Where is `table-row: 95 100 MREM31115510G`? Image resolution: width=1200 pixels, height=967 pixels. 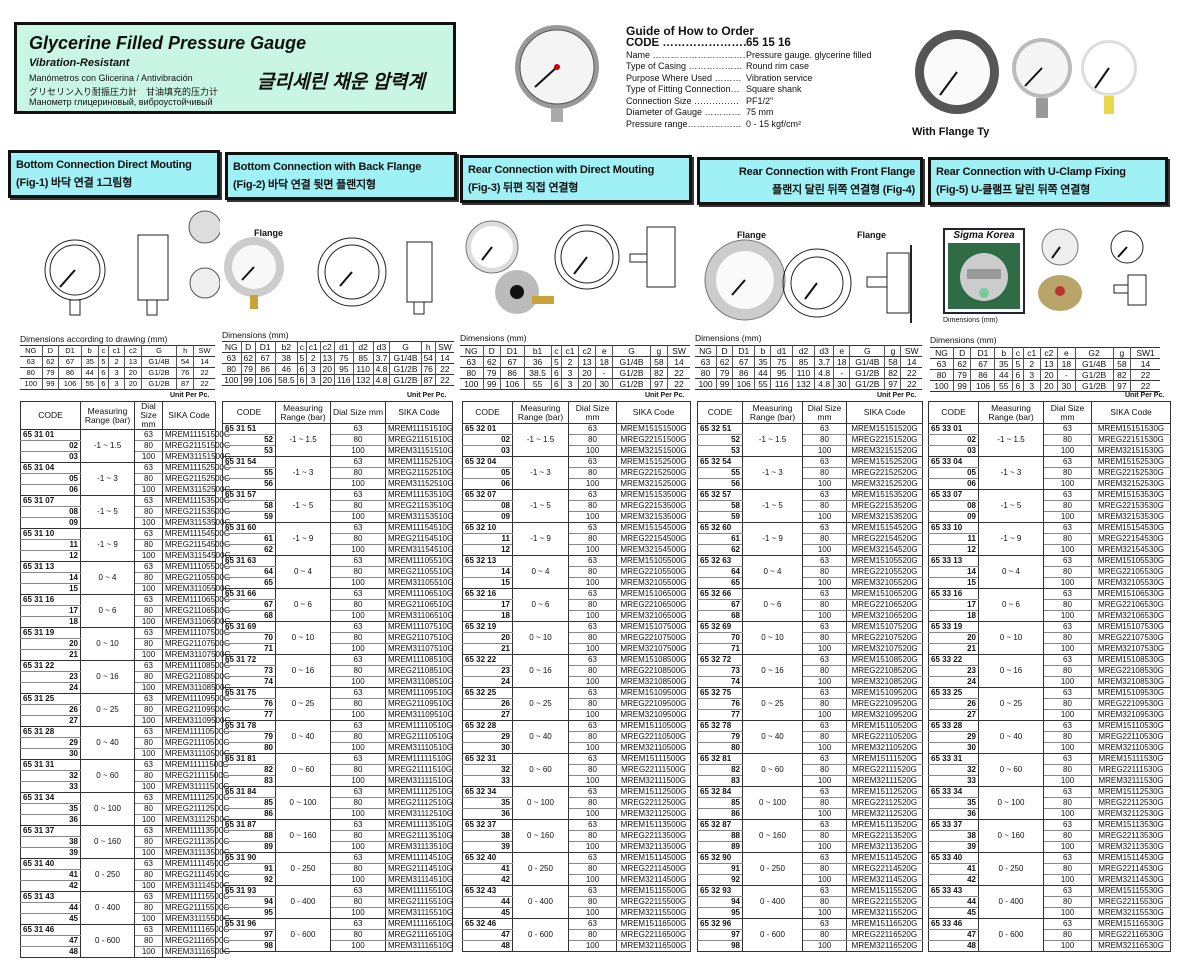 table-row: 95 100 MREM31115510G is located at coordinates (337, 913).